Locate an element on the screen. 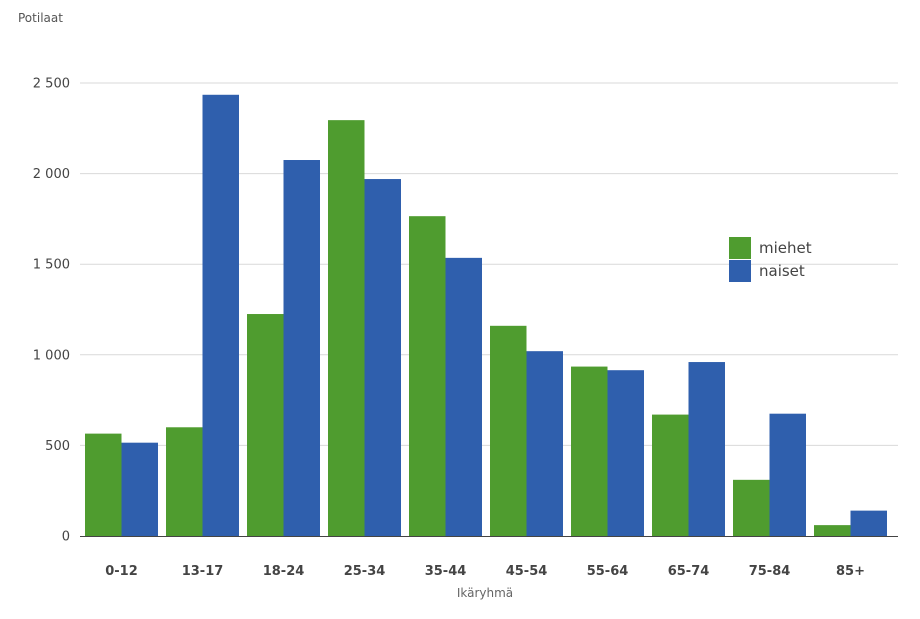 Image resolution: width=920 pixels, height=619 pixels. y-tick-label: 2 000 is located at coordinates (51, 174).